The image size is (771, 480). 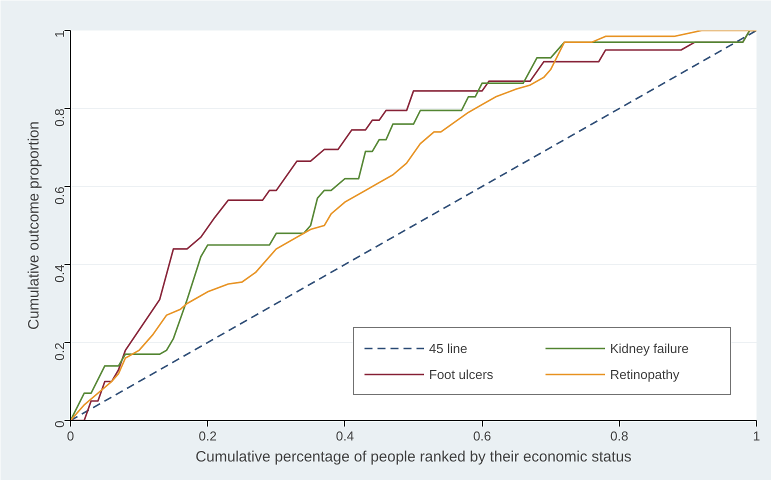 I want to click on x-tick-label: 0.6, so click(x=482, y=436).